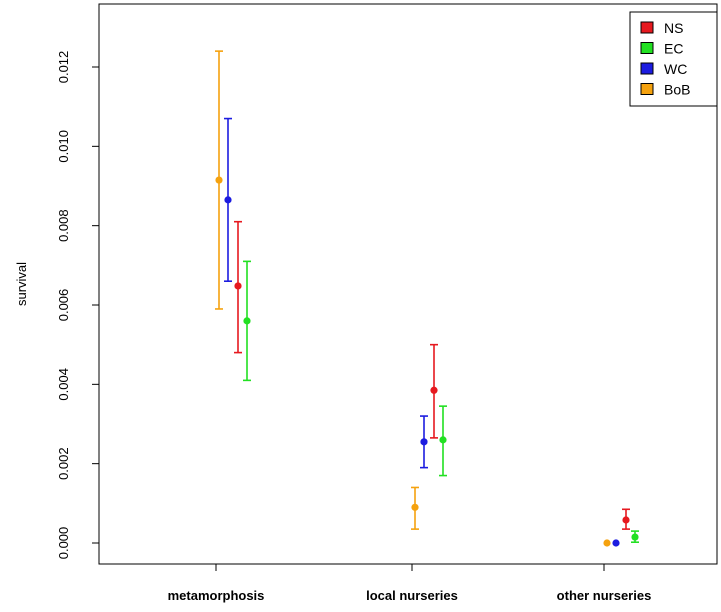  I want to click on legend-swatch-ns, so click(647, 27).